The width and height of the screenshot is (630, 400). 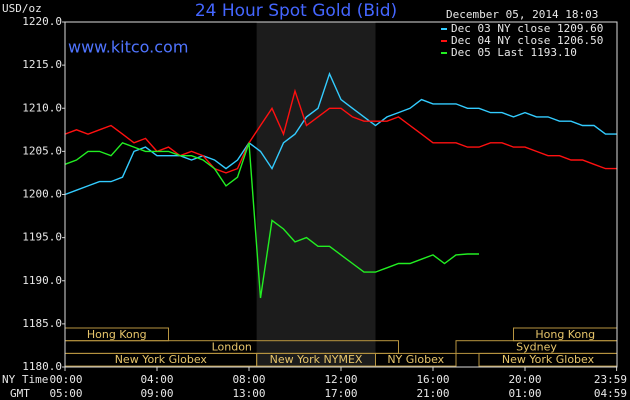 What do you see at coordinates (248, 393) in the screenshot?
I see `gmt-tick-label: 13:00` at bounding box center [248, 393].